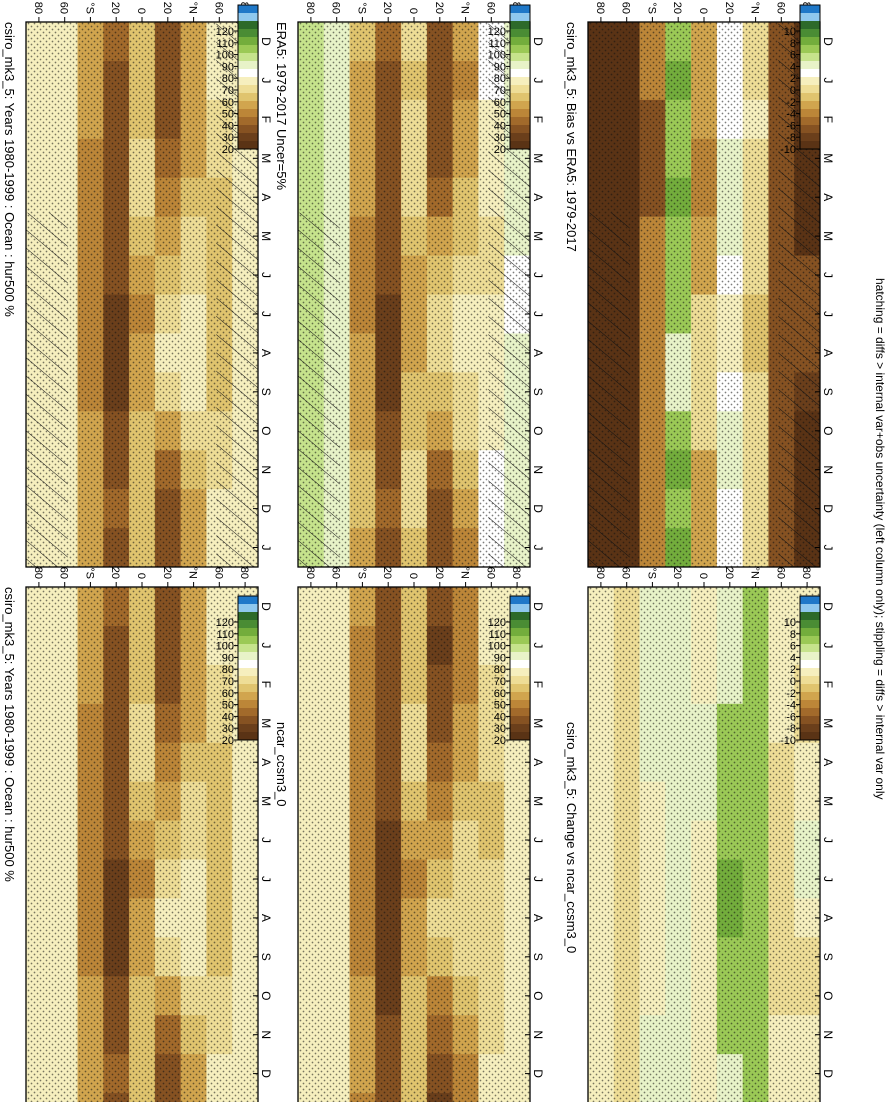 This screenshot has width=890, height=1102. Describe the element at coordinates (225, 56) in the screenshot. I see `colorbar-label: 100` at that location.